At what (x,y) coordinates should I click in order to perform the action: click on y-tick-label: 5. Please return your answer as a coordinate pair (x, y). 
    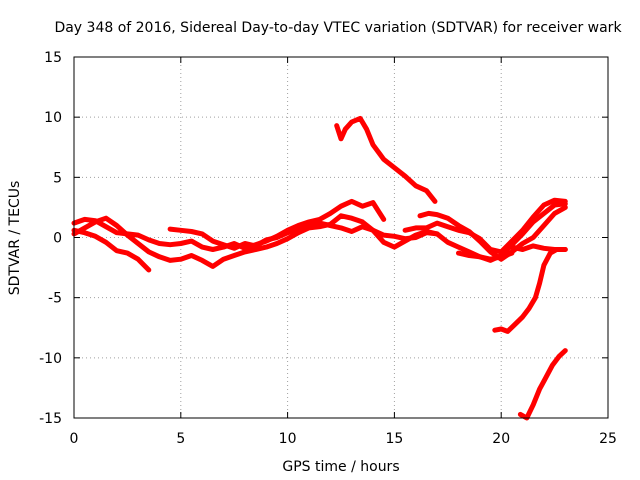
    Looking at the image, I should click on (57, 178).